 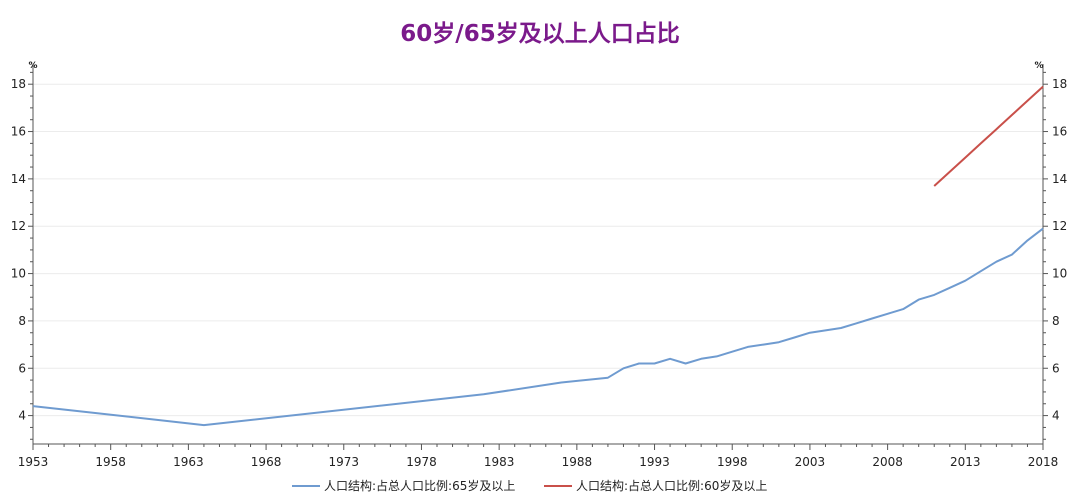 What do you see at coordinates (18, 226) in the screenshot?
I see `y-tick-label-left: 12` at bounding box center [18, 226].